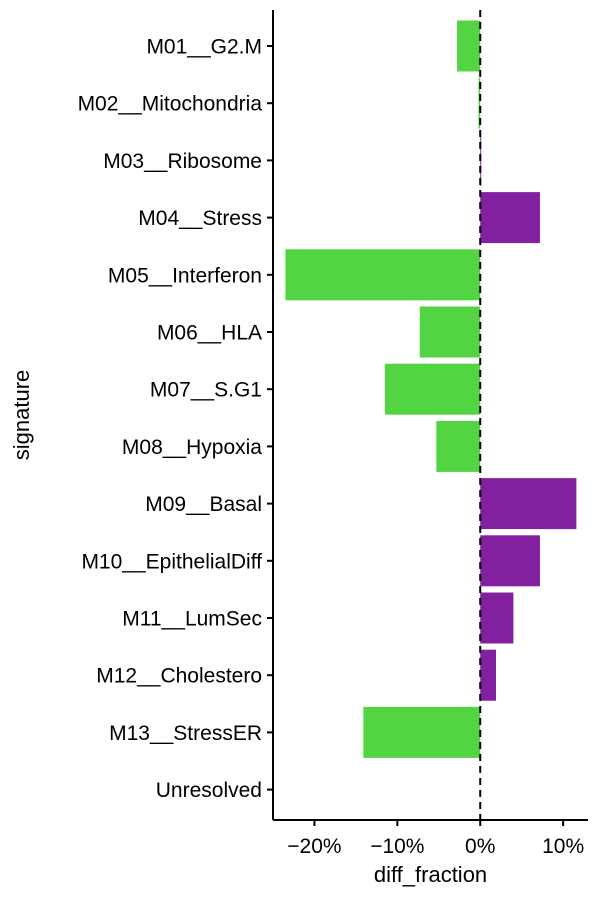  I want to click on bar-m01-g2-m, so click(469, 46).